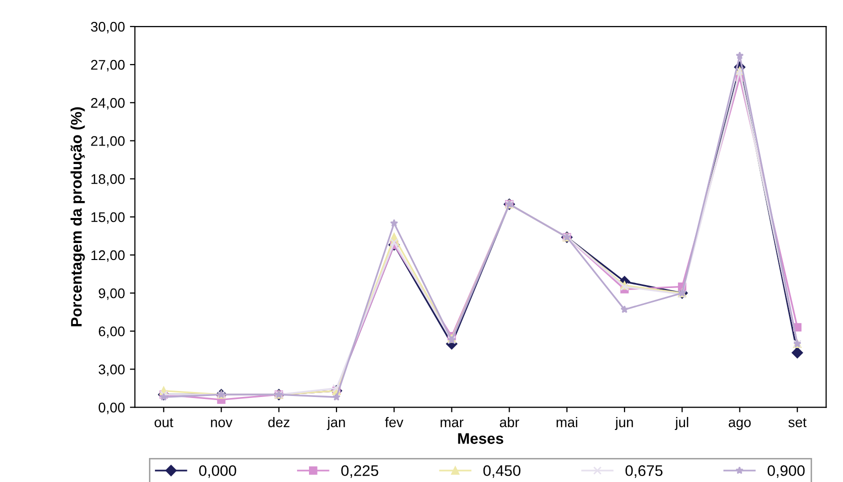 This screenshot has height=482, width=843. I want to click on x-tick-label: mar, so click(452, 424).